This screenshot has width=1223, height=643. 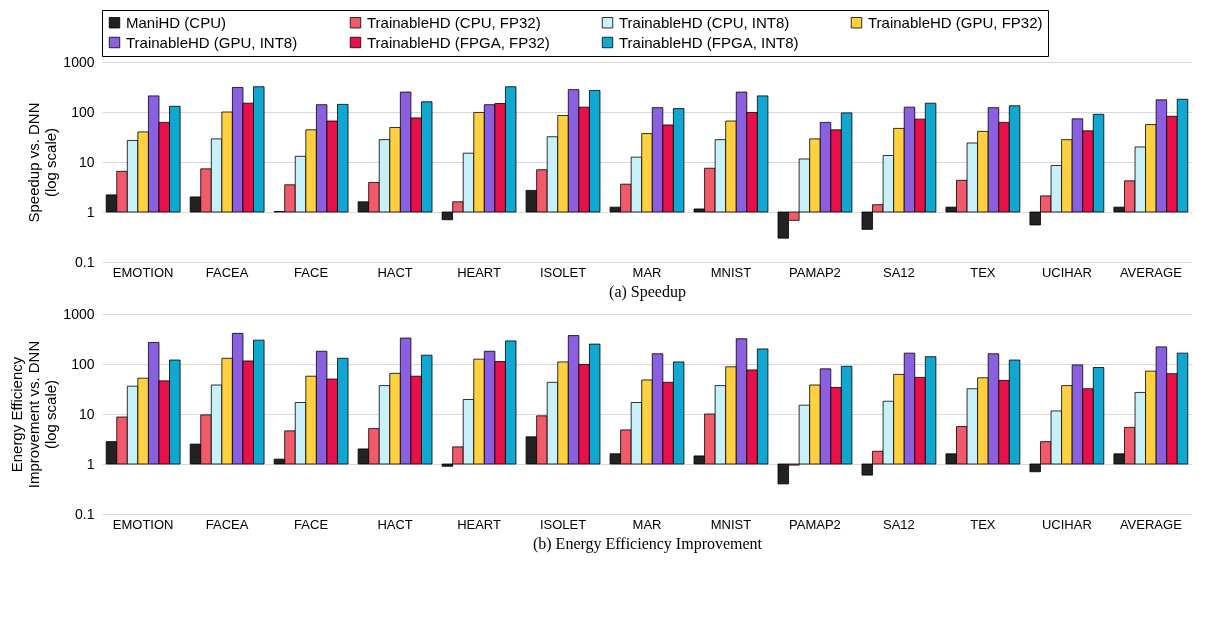 What do you see at coordinates (42, 162) in the screenshot?
I see `y-axis-title: Speedup vs. DNN (log scale)` at bounding box center [42, 162].